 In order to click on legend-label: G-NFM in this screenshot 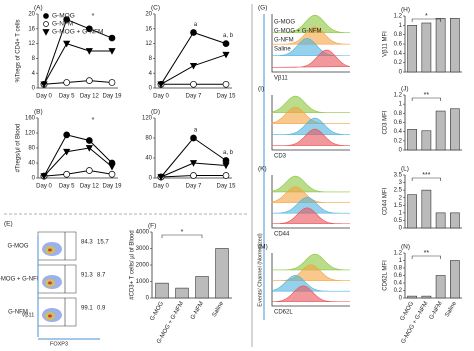, I will do `click(284, 41)`.